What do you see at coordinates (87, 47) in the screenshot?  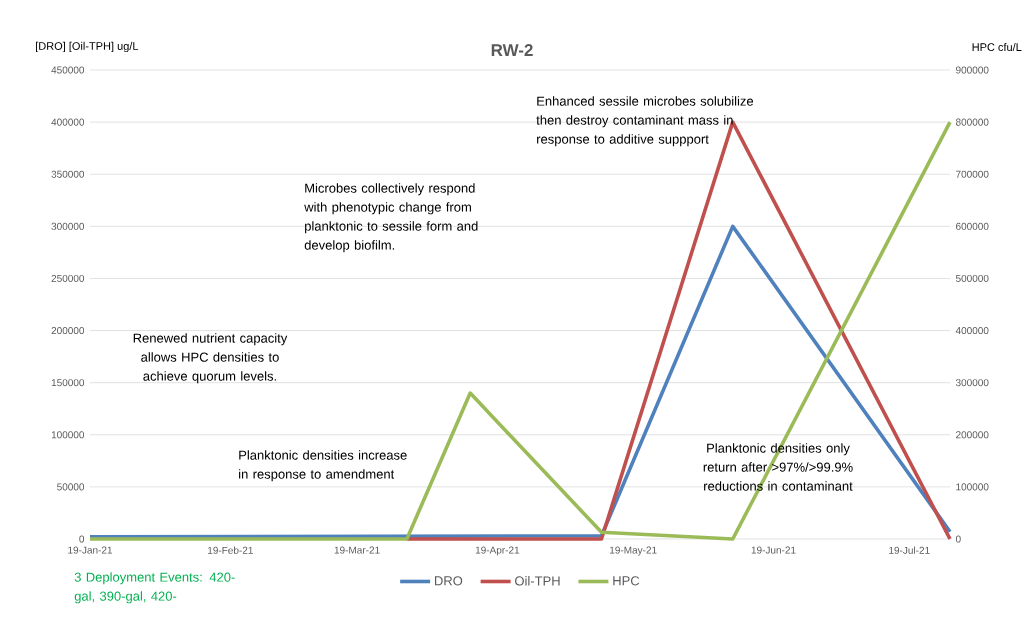 I see `y-axis-title: [DRO] [Oil-TPH] ug/L` at bounding box center [87, 47].